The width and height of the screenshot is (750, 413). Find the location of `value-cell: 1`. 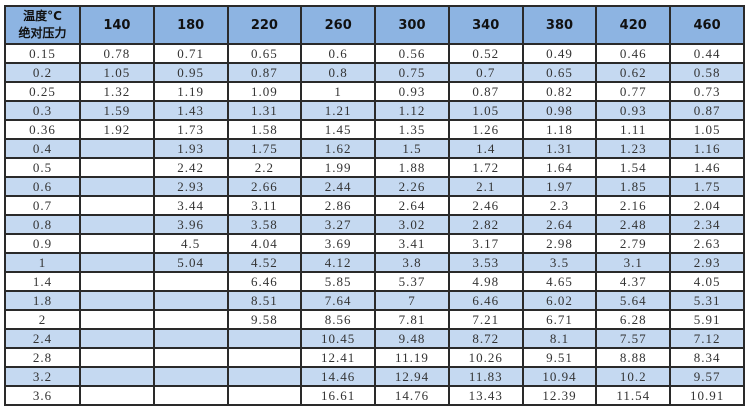

value-cell: 1 is located at coordinates (338, 91).